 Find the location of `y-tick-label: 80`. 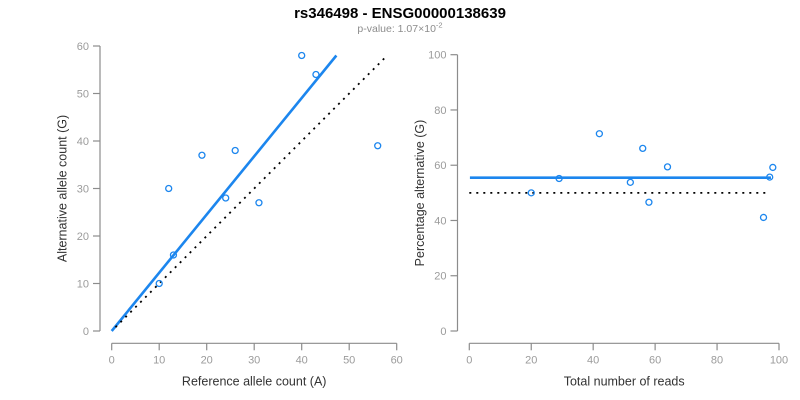

y-tick-label: 80 is located at coordinates (440, 111).